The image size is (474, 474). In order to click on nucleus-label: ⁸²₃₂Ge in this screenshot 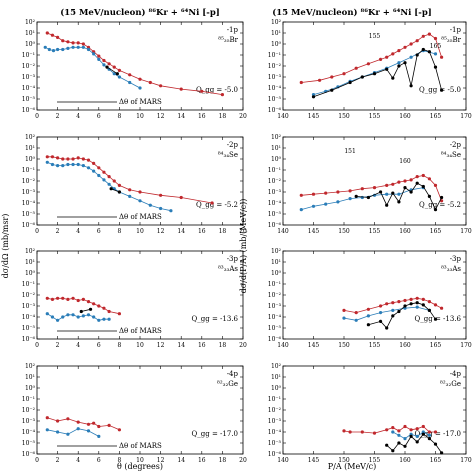, I will do `click(450, 384)`.